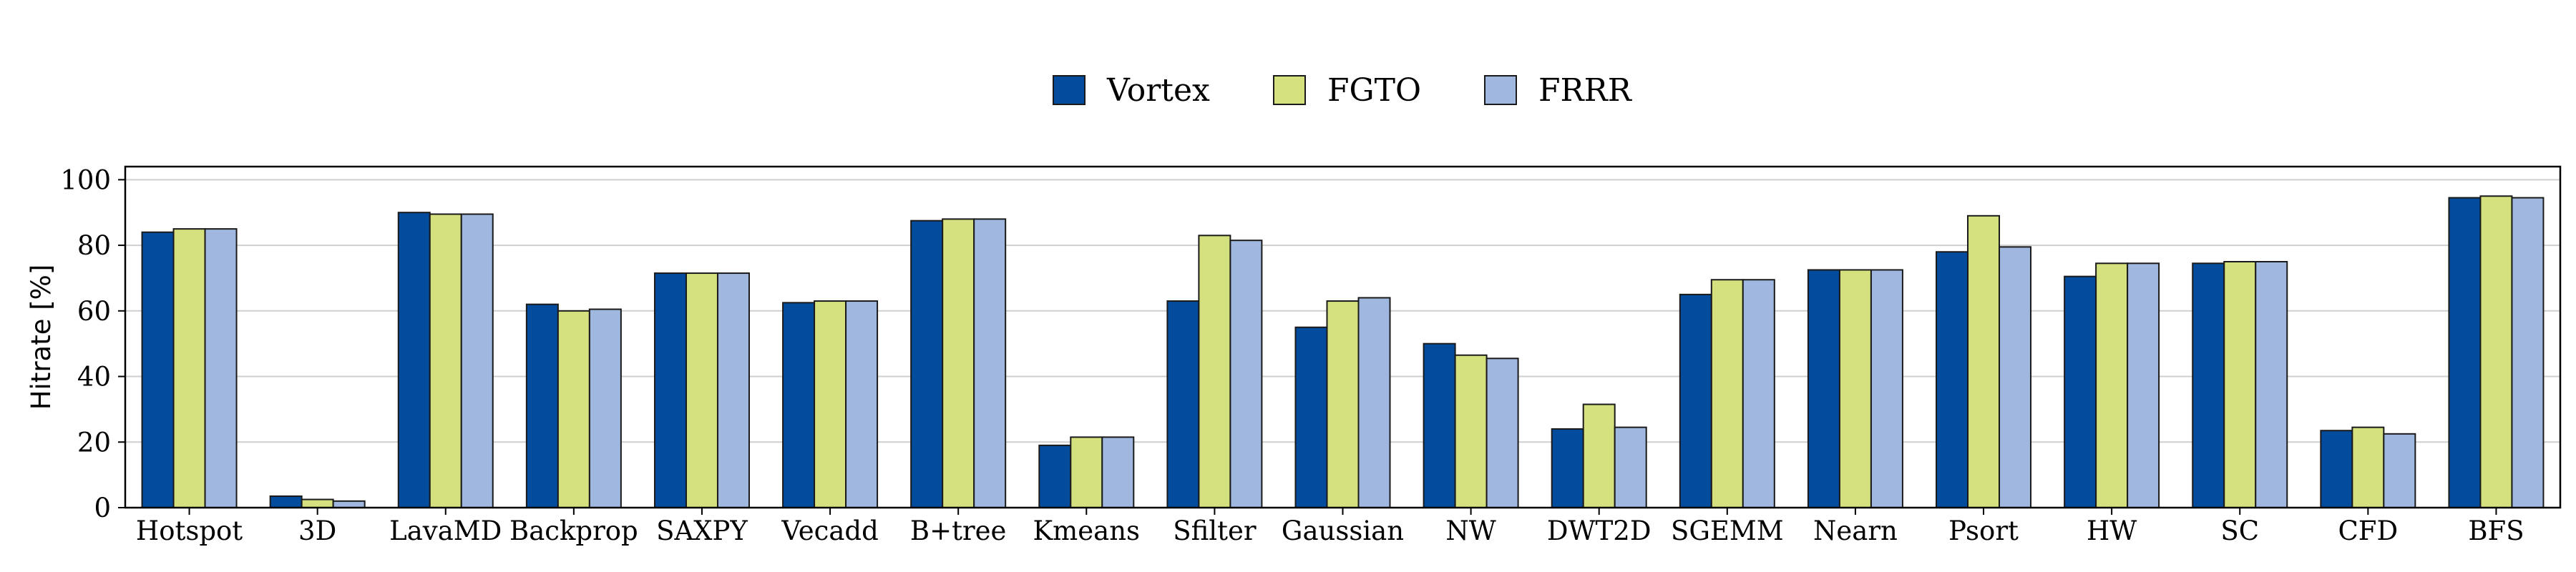  Describe the element at coordinates (94, 311) in the screenshot. I see `y-tick-label: 60` at that location.